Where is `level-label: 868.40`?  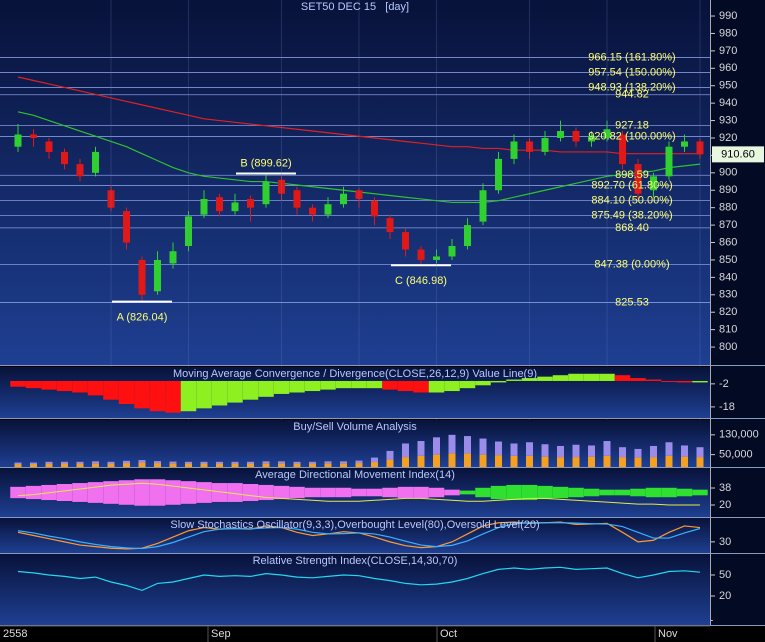
level-label: 868.40 is located at coordinates (632, 228).